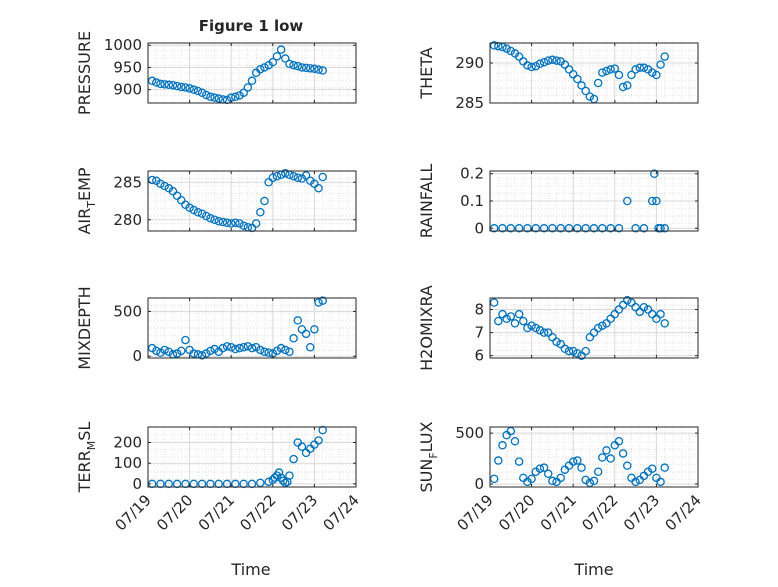 This screenshot has width=778, height=587. What do you see at coordinates (127, 443) in the screenshot?
I see `y-tick-label: 200` at bounding box center [127, 443].